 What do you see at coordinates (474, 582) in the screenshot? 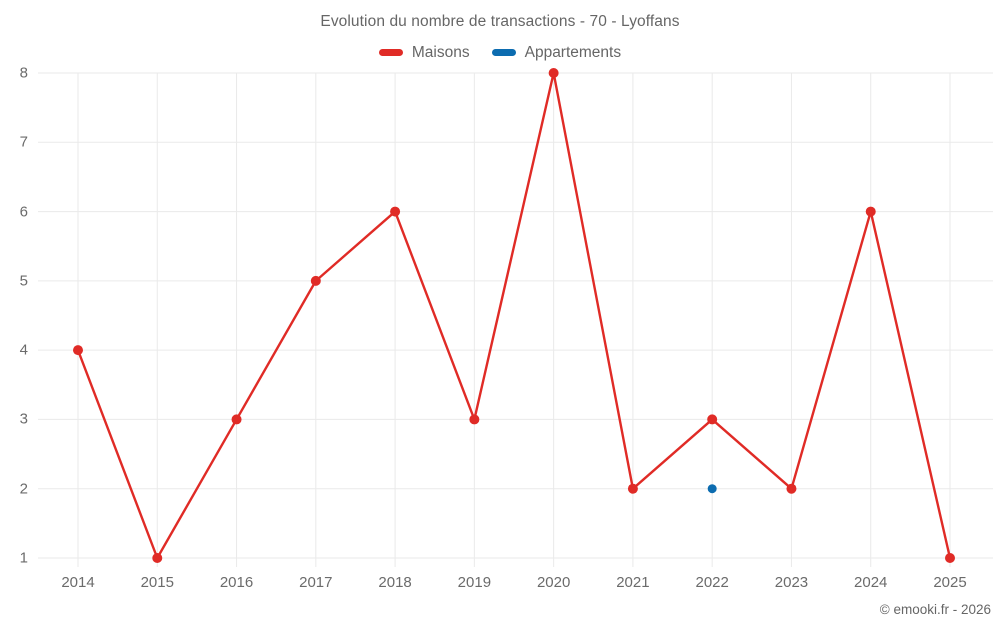
I see `x-axis-label: 2019` at bounding box center [474, 582].